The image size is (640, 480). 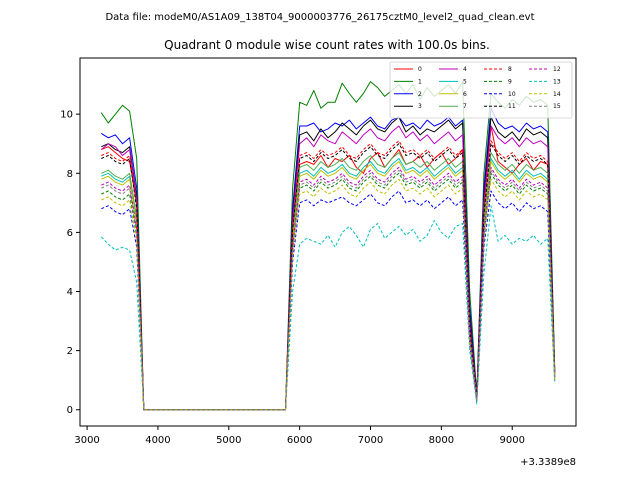 I want to click on y-tick-label: 10, so click(x=66, y=115).